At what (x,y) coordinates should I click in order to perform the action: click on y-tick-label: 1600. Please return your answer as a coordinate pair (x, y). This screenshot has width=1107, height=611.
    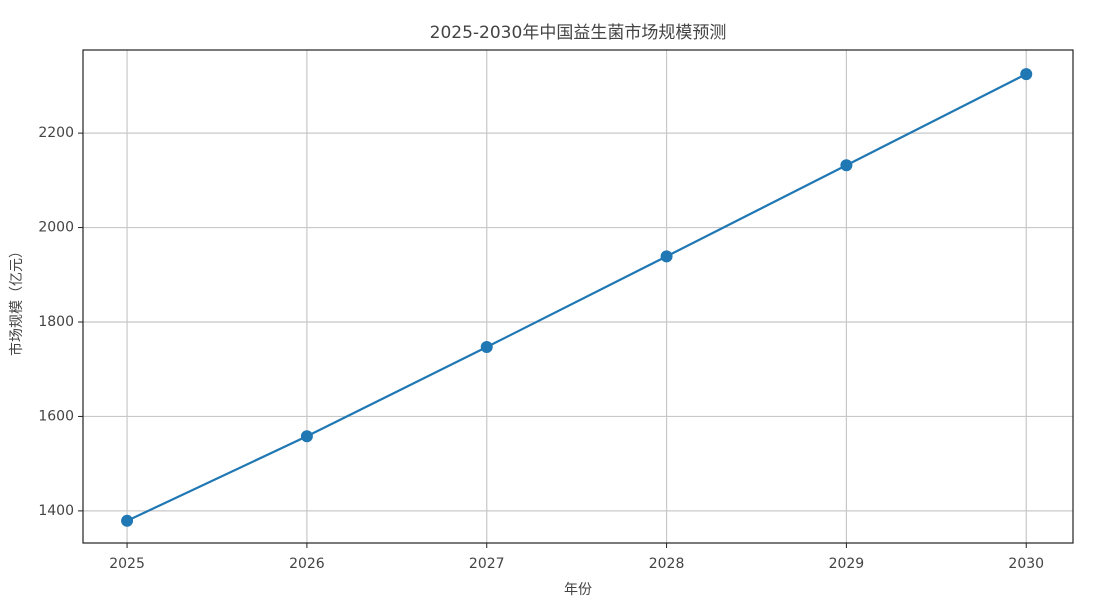
    Looking at the image, I should click on (56, 416).